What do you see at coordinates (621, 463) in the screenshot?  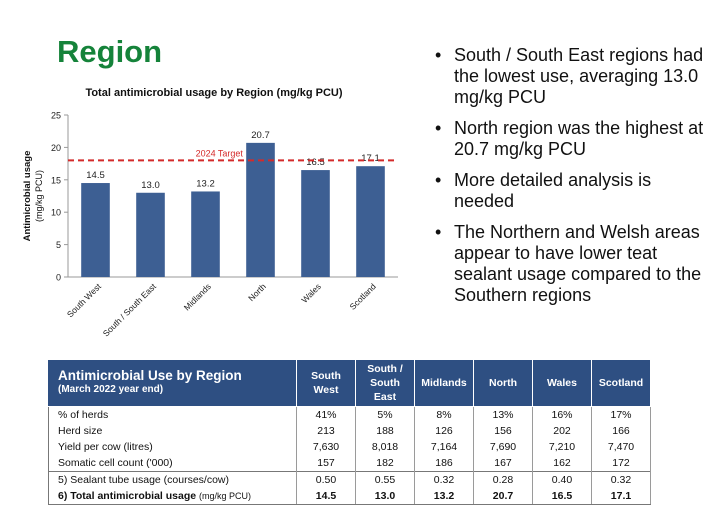 I see `table-cell: 172` at bounding box center [621, 463].